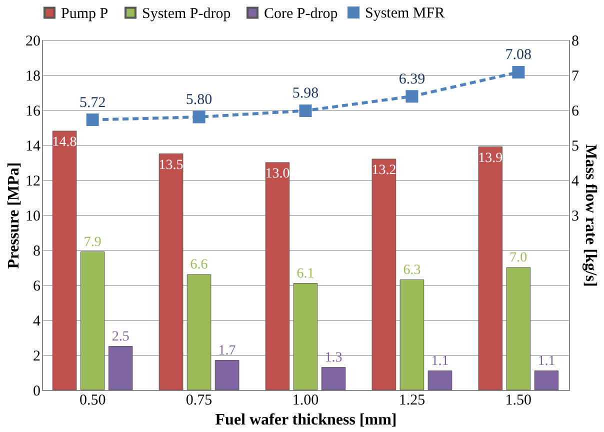 The image size is (604, 432). Describe the element at coordinates (64, 142) in the screenshot. I see `data-label: 14.8` at that location.